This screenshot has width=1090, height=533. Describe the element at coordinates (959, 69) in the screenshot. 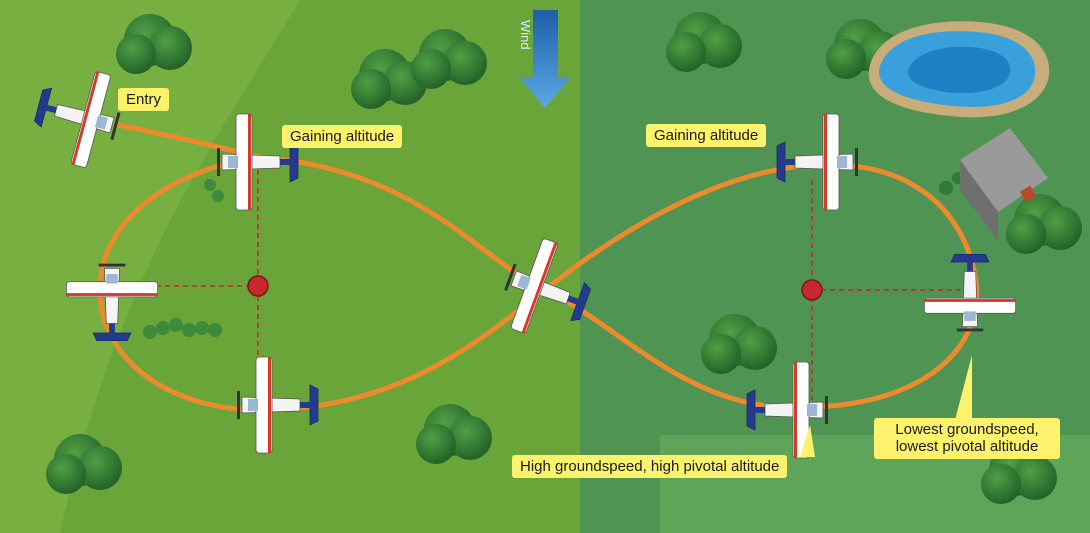

I see `pond-icon` at that location.